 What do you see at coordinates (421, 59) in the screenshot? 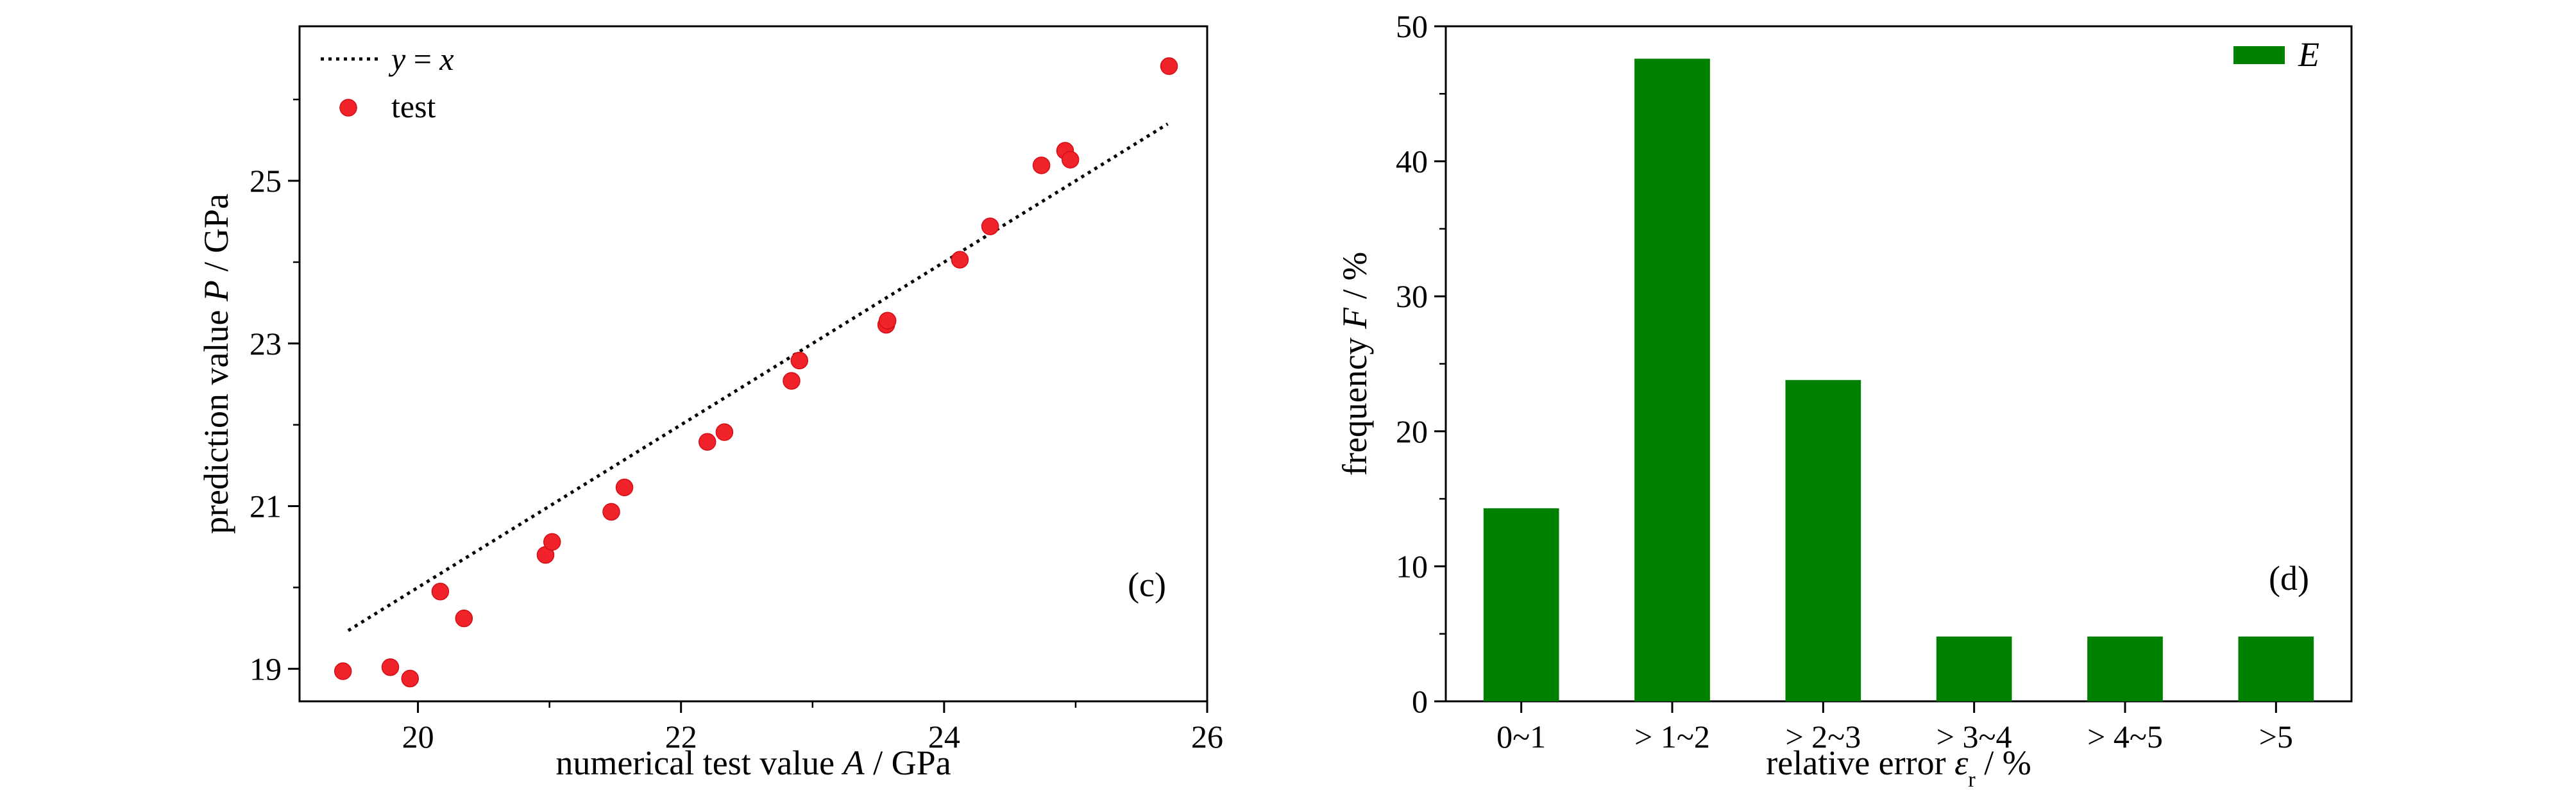
I see `legend-label-y-equals-x: y = x` at bounding box center [421, 59].